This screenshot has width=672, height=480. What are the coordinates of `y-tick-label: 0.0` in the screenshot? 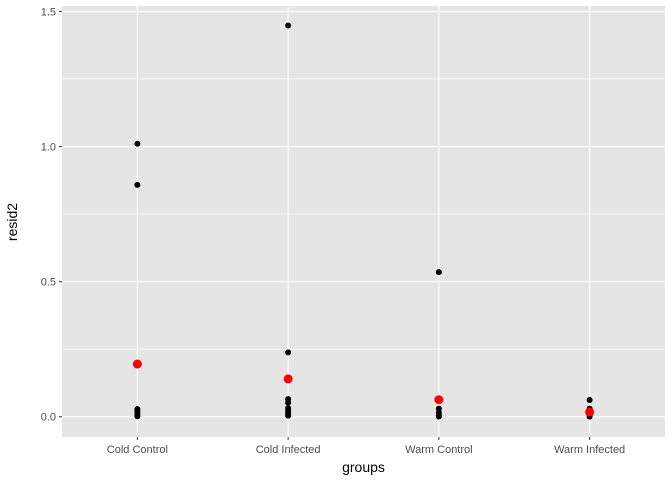 It's located at (48, 418).